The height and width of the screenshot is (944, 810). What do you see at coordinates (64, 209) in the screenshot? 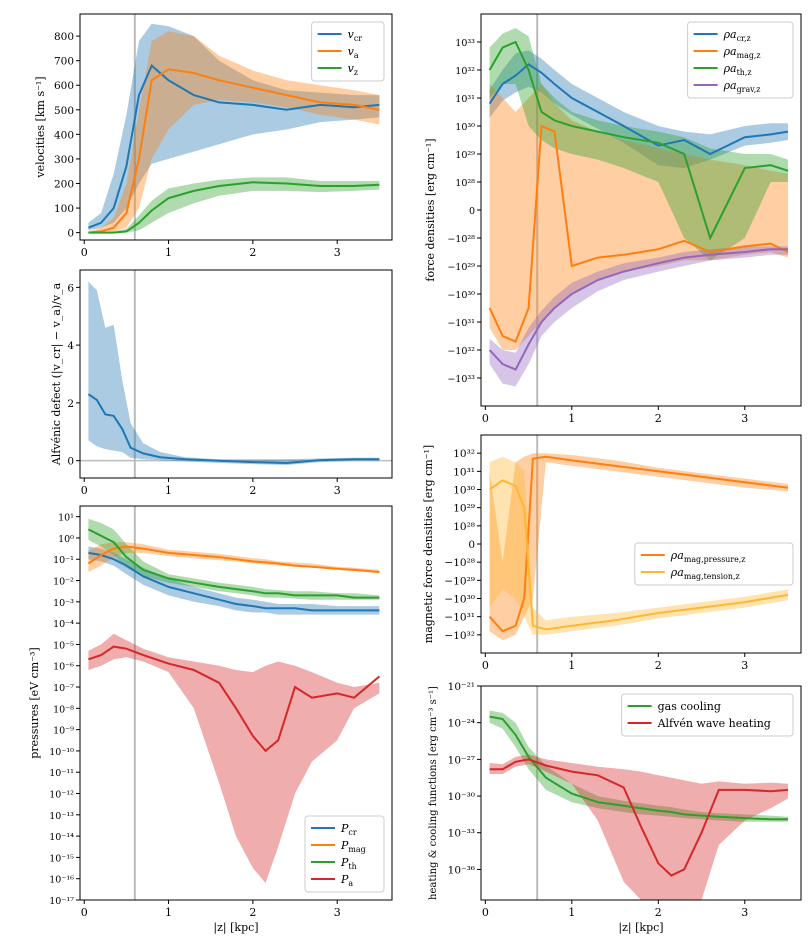
I see `velocities-ytick-label: 100` at bounding box center [64, 209].